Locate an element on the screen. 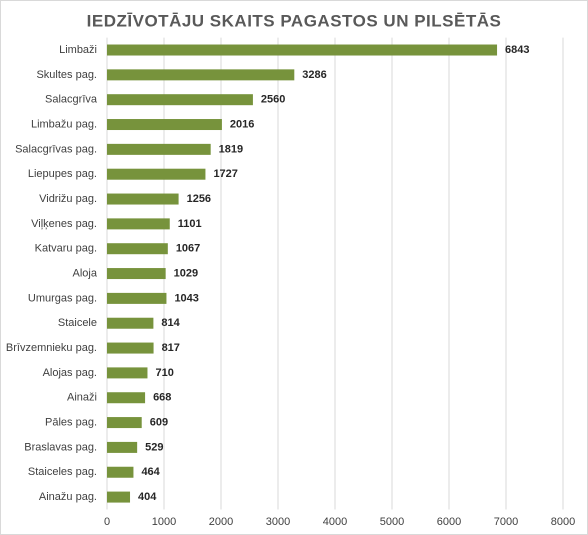 The width and height of the screenshot is (588, 535). y-tick-label: Vidrižu pag. is located at coordinates (68, 199).